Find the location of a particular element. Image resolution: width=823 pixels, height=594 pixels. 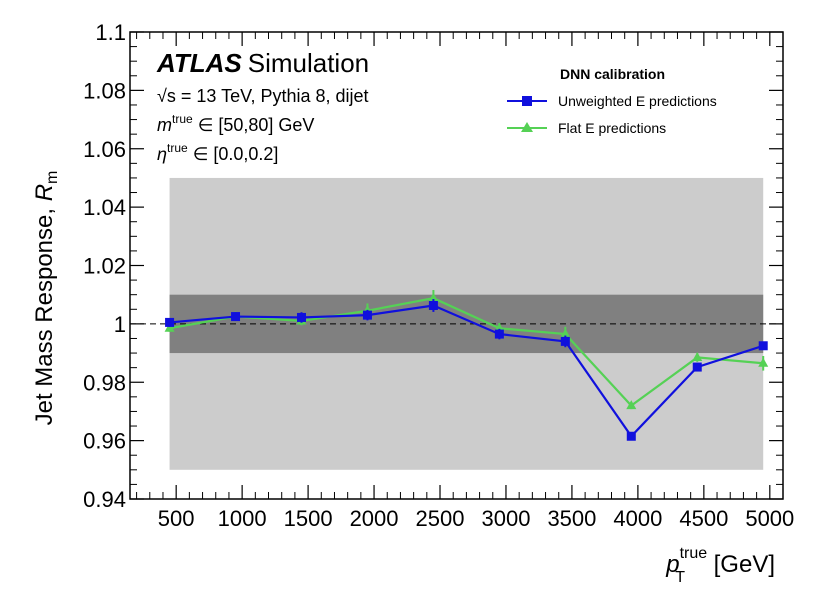

legend-label-flat: Flat E predictions is located at coordinates (612, 128).